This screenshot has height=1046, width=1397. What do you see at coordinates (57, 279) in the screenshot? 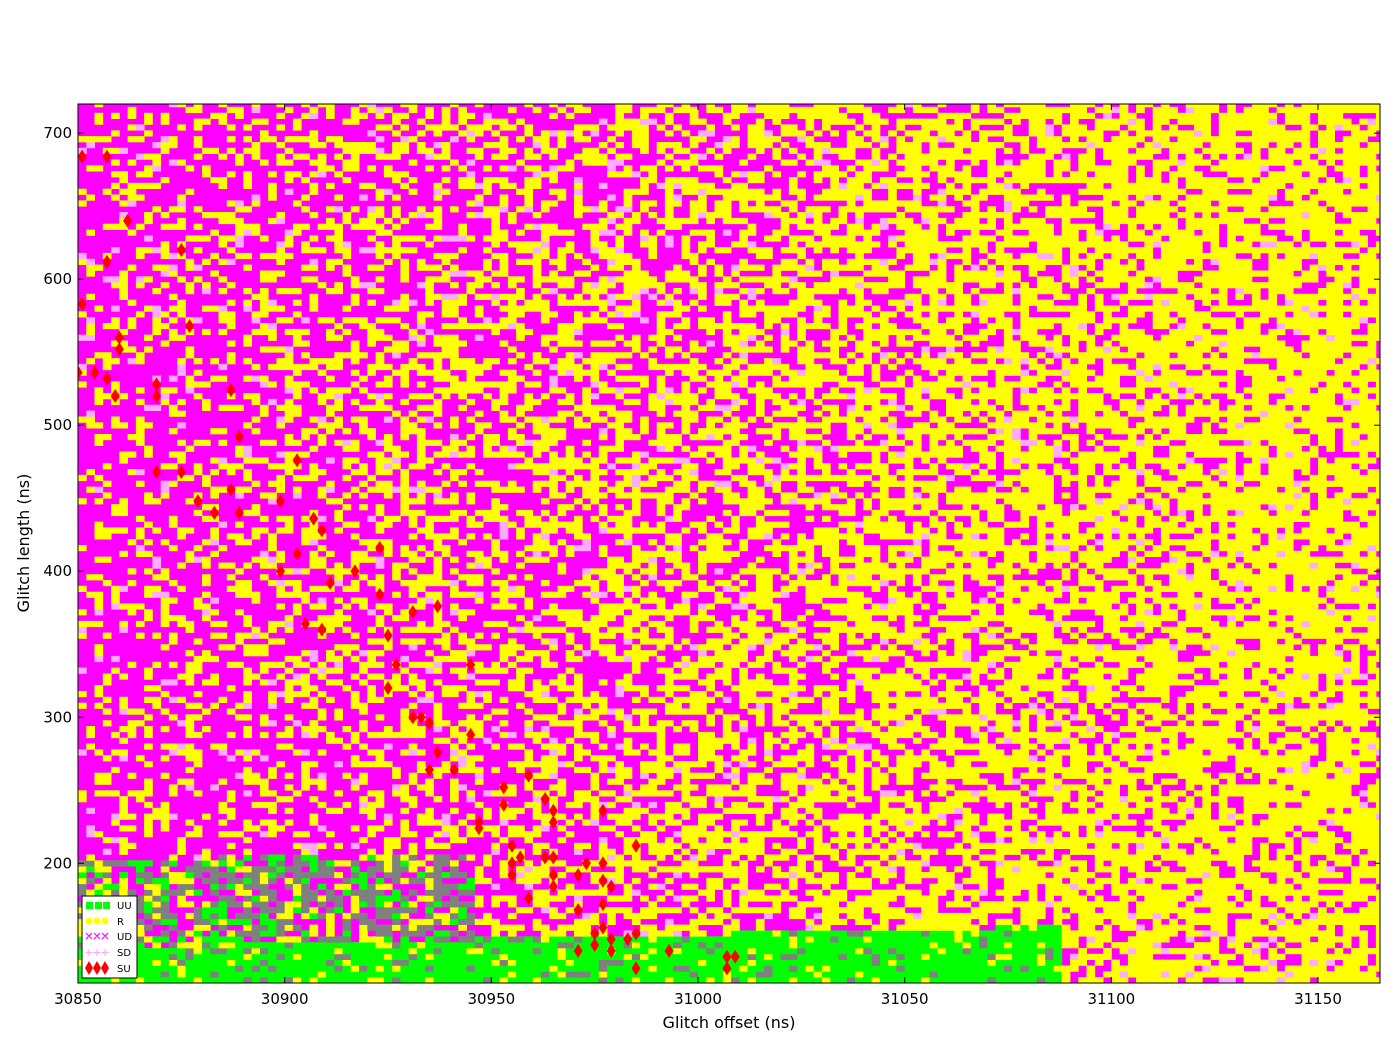
I see `y-tick-label: 600` at bounding box center [57, 279].